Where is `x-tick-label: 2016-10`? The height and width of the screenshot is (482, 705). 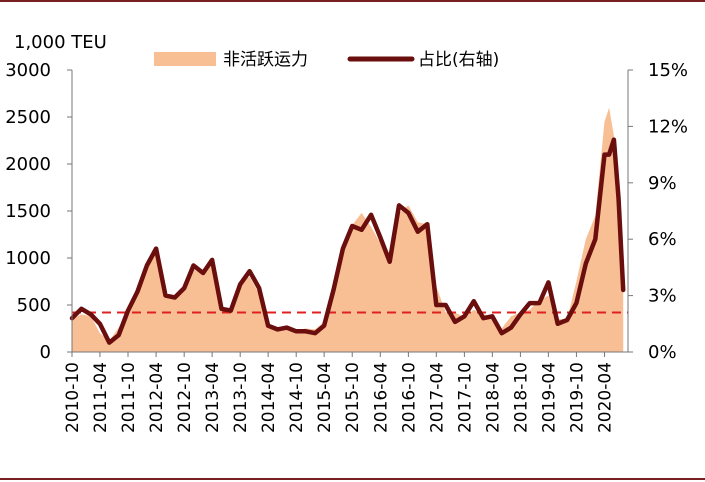 x-tick-label: 2016-10 is located at coordinates (409, 397).